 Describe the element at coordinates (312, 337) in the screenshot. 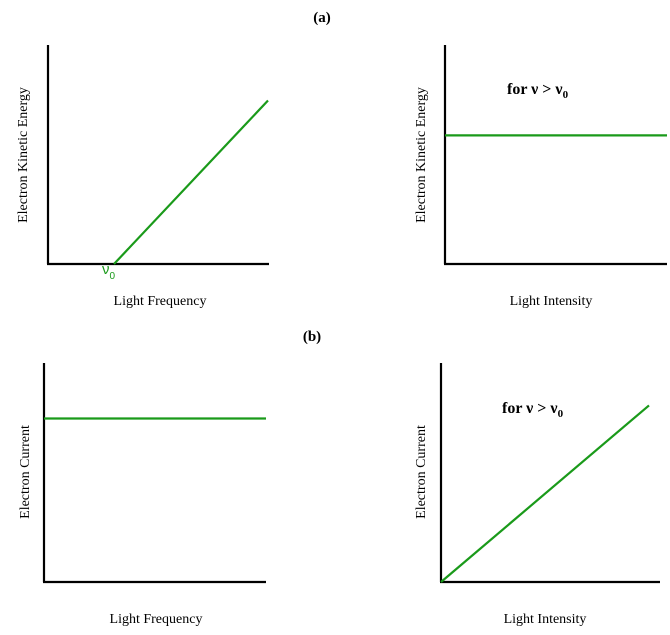

I see `part-label-b: (b)` at that location.